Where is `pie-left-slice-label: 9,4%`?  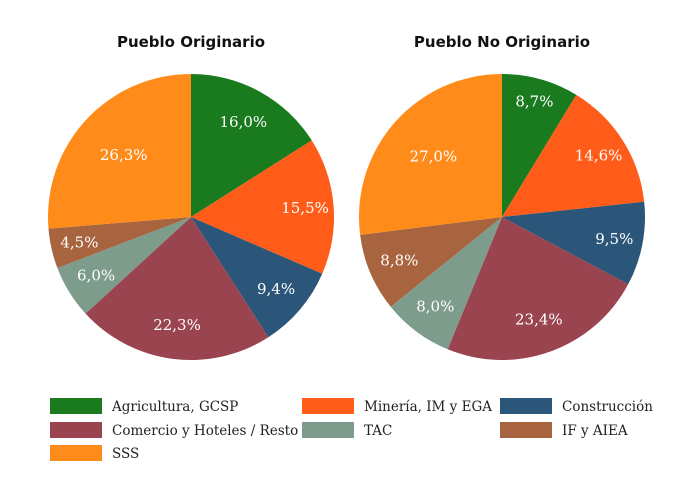
pie-left-slice-label: 9,4% is located at coordinates (276, 289).